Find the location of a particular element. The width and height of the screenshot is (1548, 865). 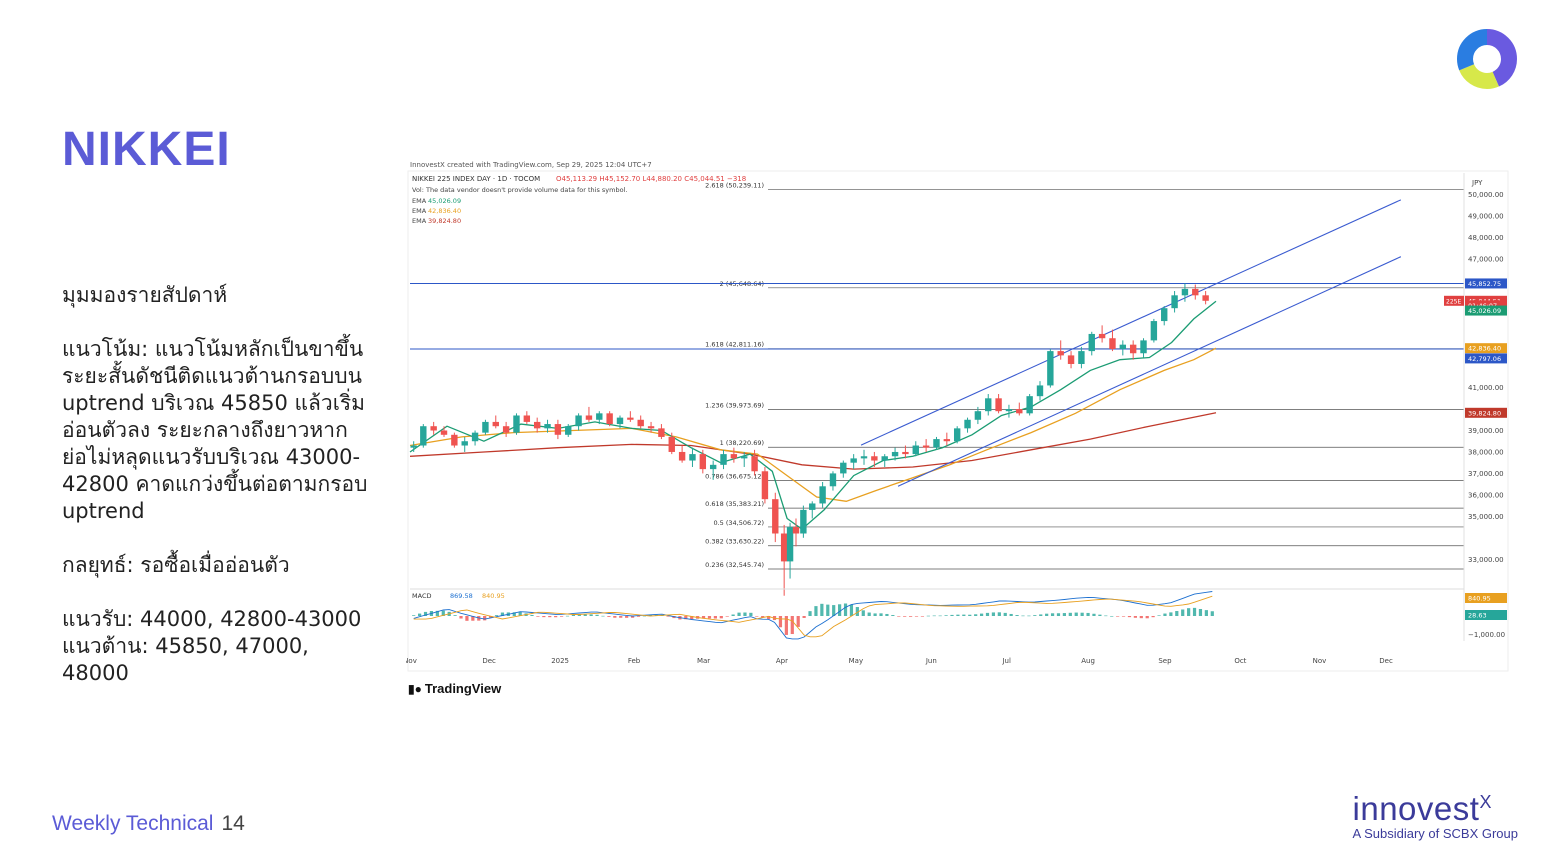

price-tag-label: 42,797.06 is located at coordinates (1484, 359).